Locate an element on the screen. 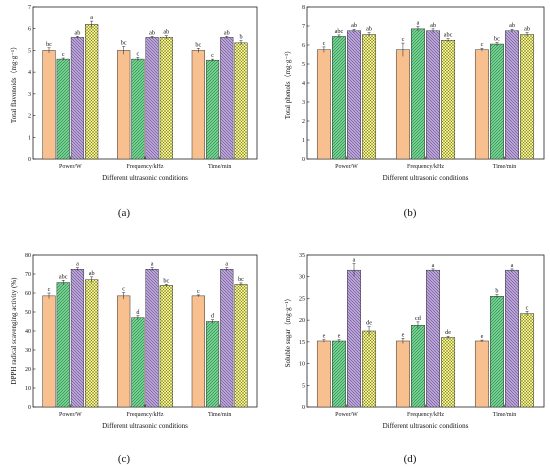 The height and width of the screenshot is (467, 550). significance-label: abc is located at coordinates (448, 35).